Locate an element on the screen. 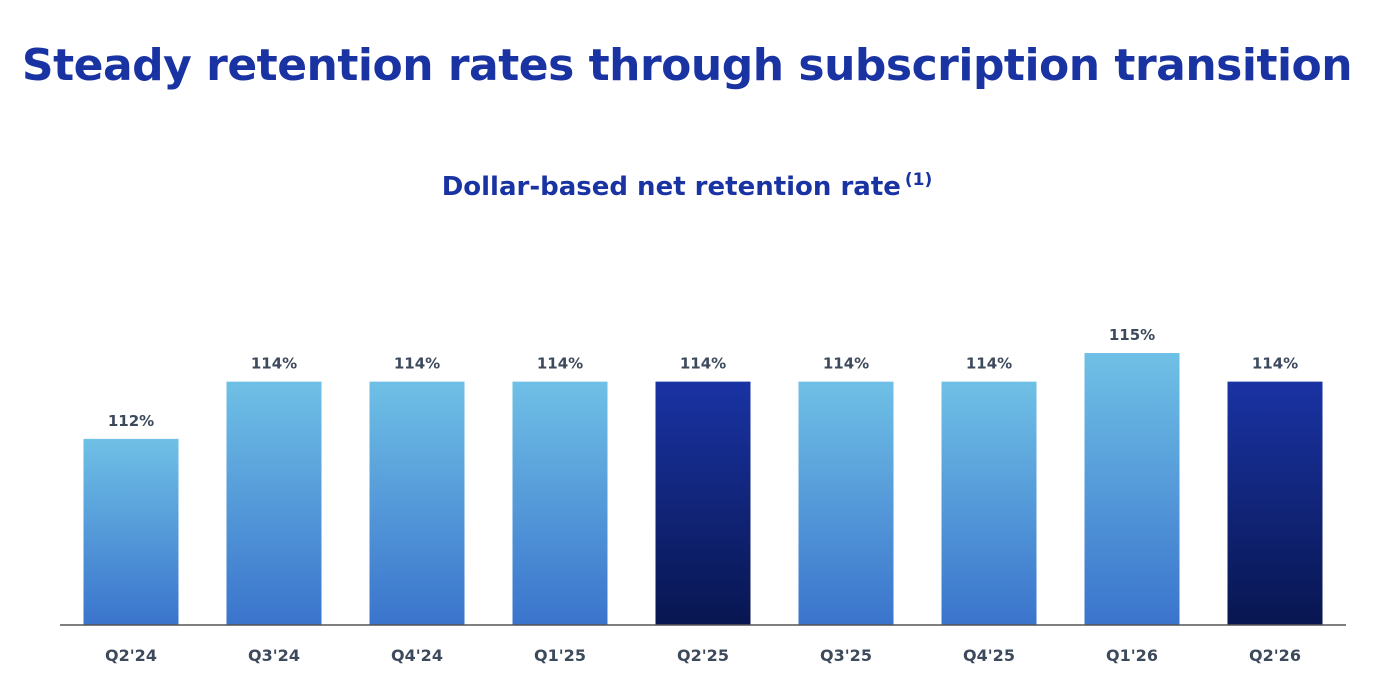 The width and height of the screenshot is (1374, 698). chart-title-text: Dollar-based net retention rate is located at coordinates (671, 187).